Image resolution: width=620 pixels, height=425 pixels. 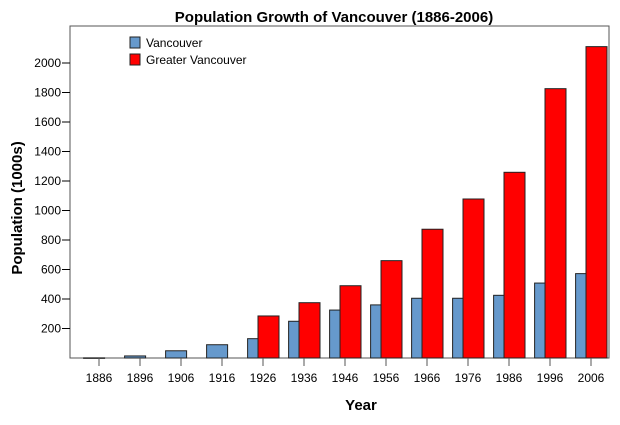 I want to click on y-tick-label-1200: 1200, so click(x=47, y=181).